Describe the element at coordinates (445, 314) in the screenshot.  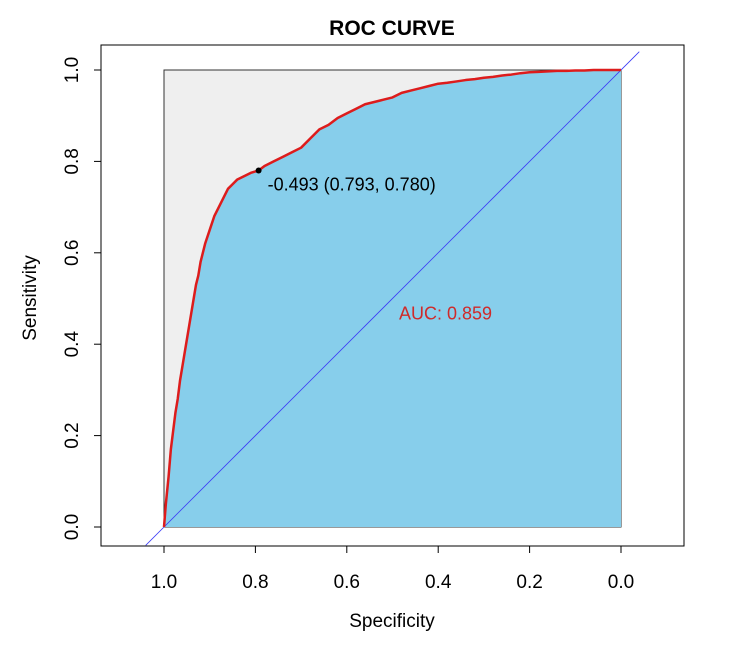
I see `auc-label: AUC: 0.859` at that location.